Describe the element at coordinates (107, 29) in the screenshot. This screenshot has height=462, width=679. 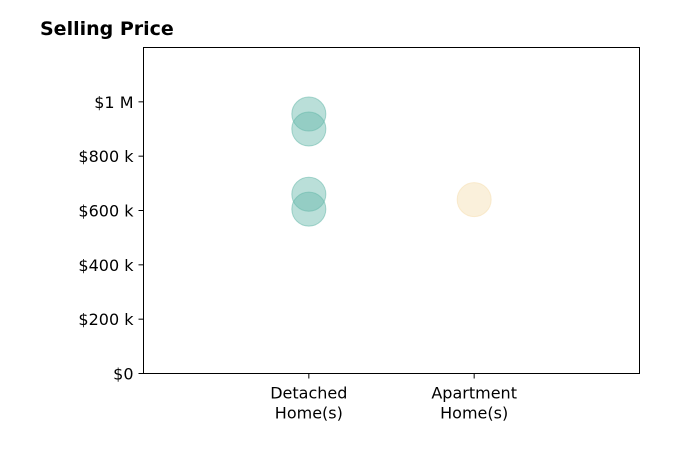
I see `chart-title: Selling Price` at that location.